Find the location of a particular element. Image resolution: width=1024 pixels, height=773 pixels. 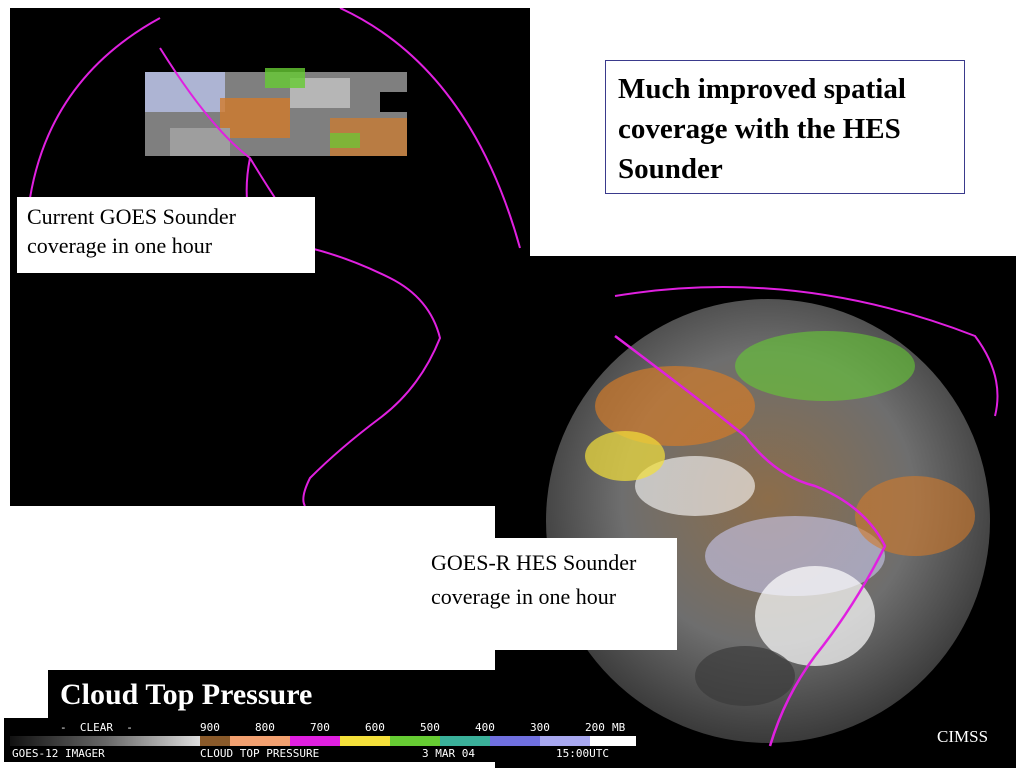

tick-800: 800 is located at coordinates (265, 727).